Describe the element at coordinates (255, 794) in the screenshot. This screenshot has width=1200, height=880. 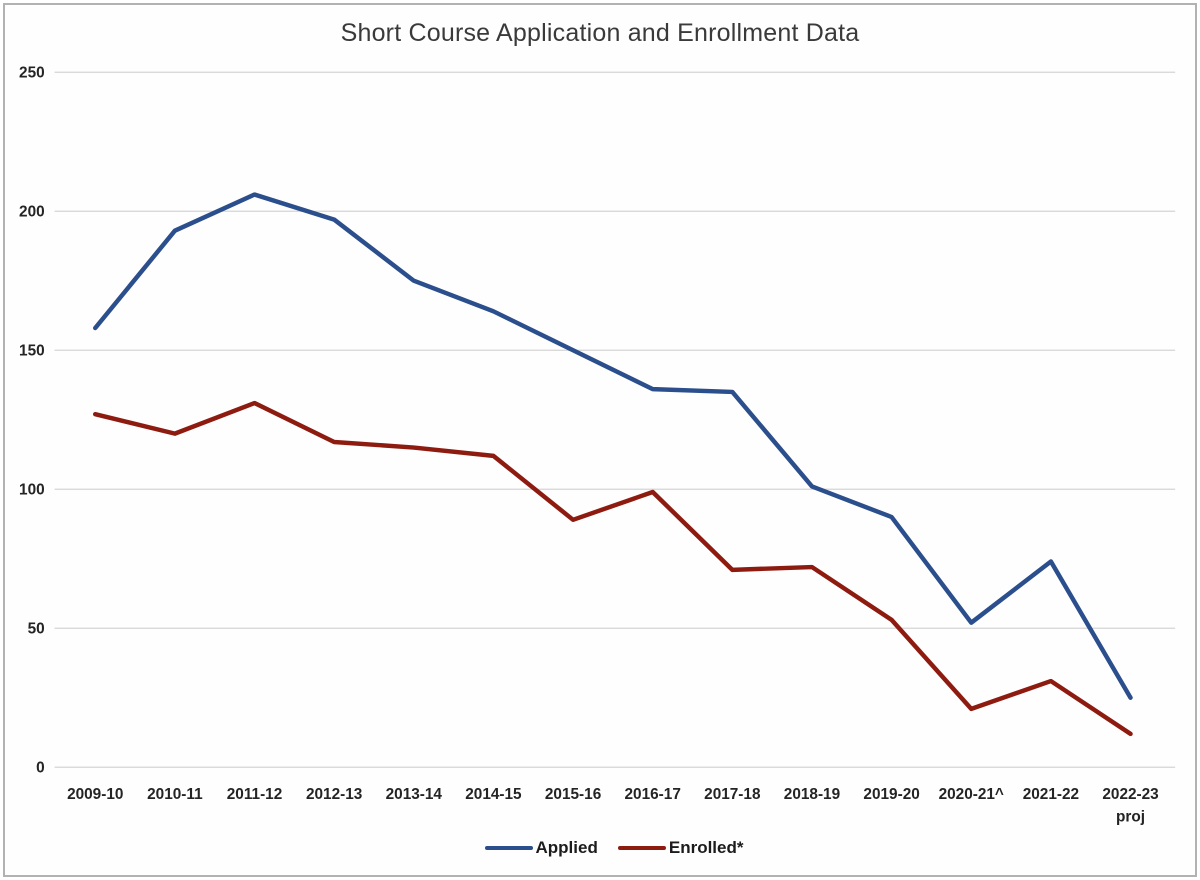
I see `x-axis-tick-label: 2011-12` at that location.